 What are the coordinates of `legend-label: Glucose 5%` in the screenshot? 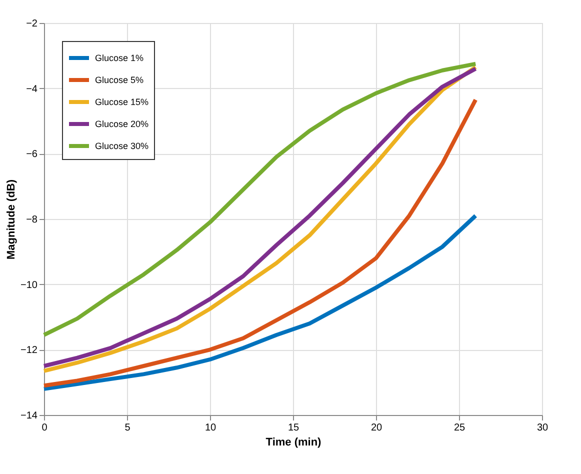 It's located at (119, 80).